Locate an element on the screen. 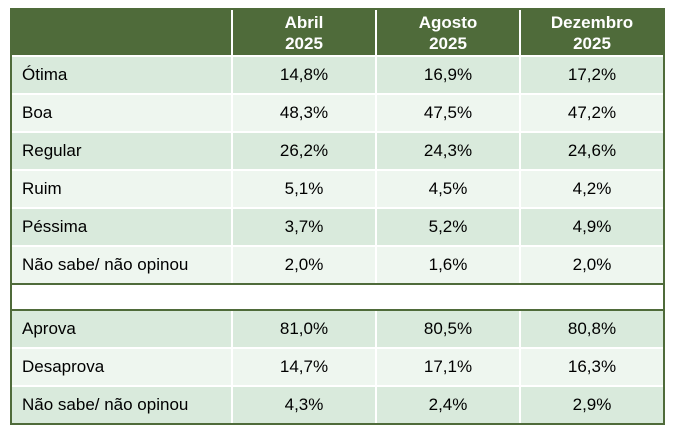 The height and width of the screenshot is (429, 676). table-row: Desaprova 14,7% 17,1% 16,3% is located at coordinates (337, 366).